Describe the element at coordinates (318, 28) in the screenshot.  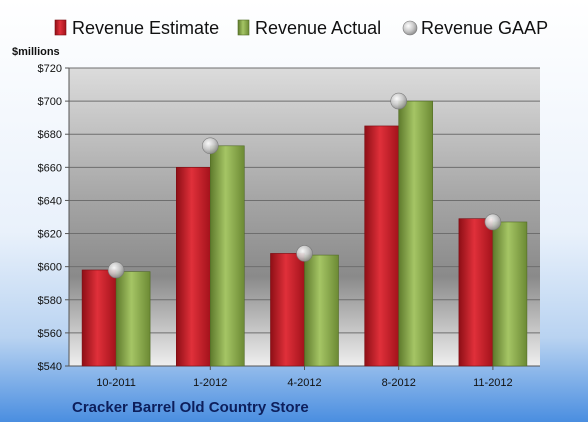
I see `legend-label: Revenue Actual` at that location.